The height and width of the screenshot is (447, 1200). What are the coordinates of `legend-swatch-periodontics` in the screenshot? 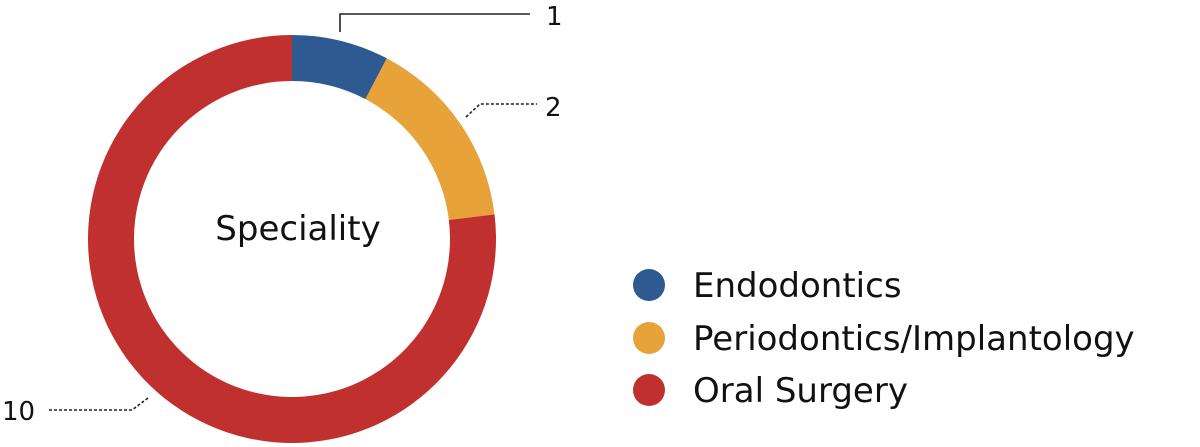 It's located at (649, 338).